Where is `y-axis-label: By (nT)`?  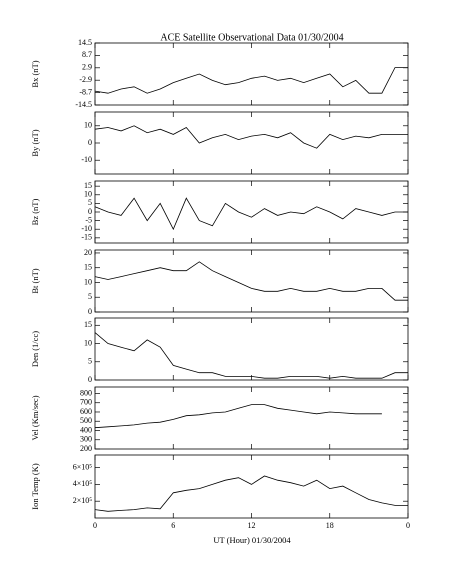 y-axis-label: By (nT) is located at coordinates (35, 142).